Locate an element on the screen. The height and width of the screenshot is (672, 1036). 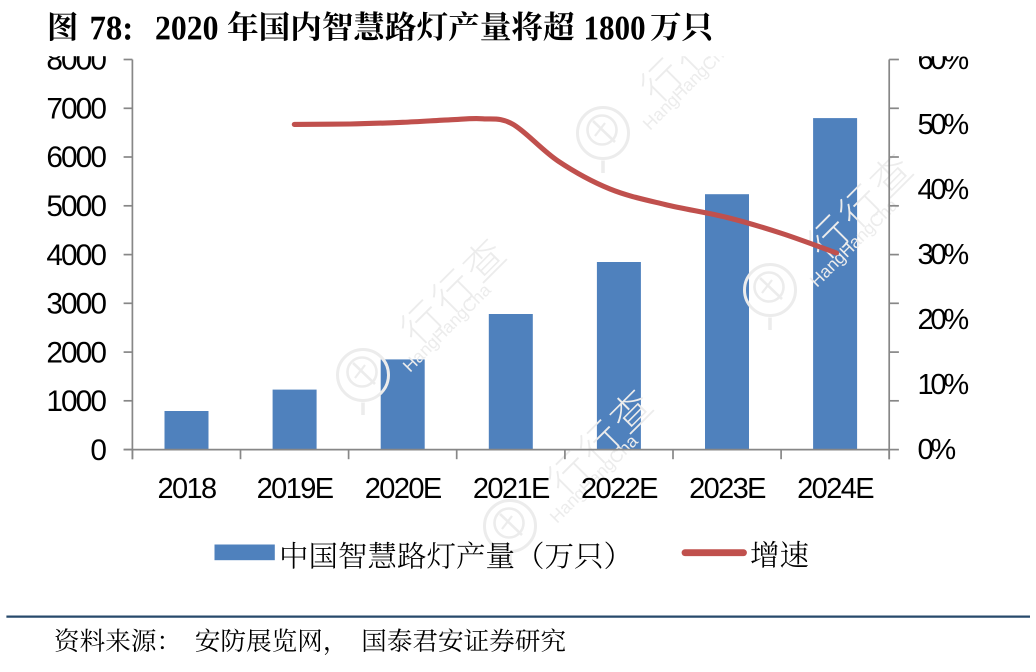
svg-text: 50% is located at coordinates (943, 125).